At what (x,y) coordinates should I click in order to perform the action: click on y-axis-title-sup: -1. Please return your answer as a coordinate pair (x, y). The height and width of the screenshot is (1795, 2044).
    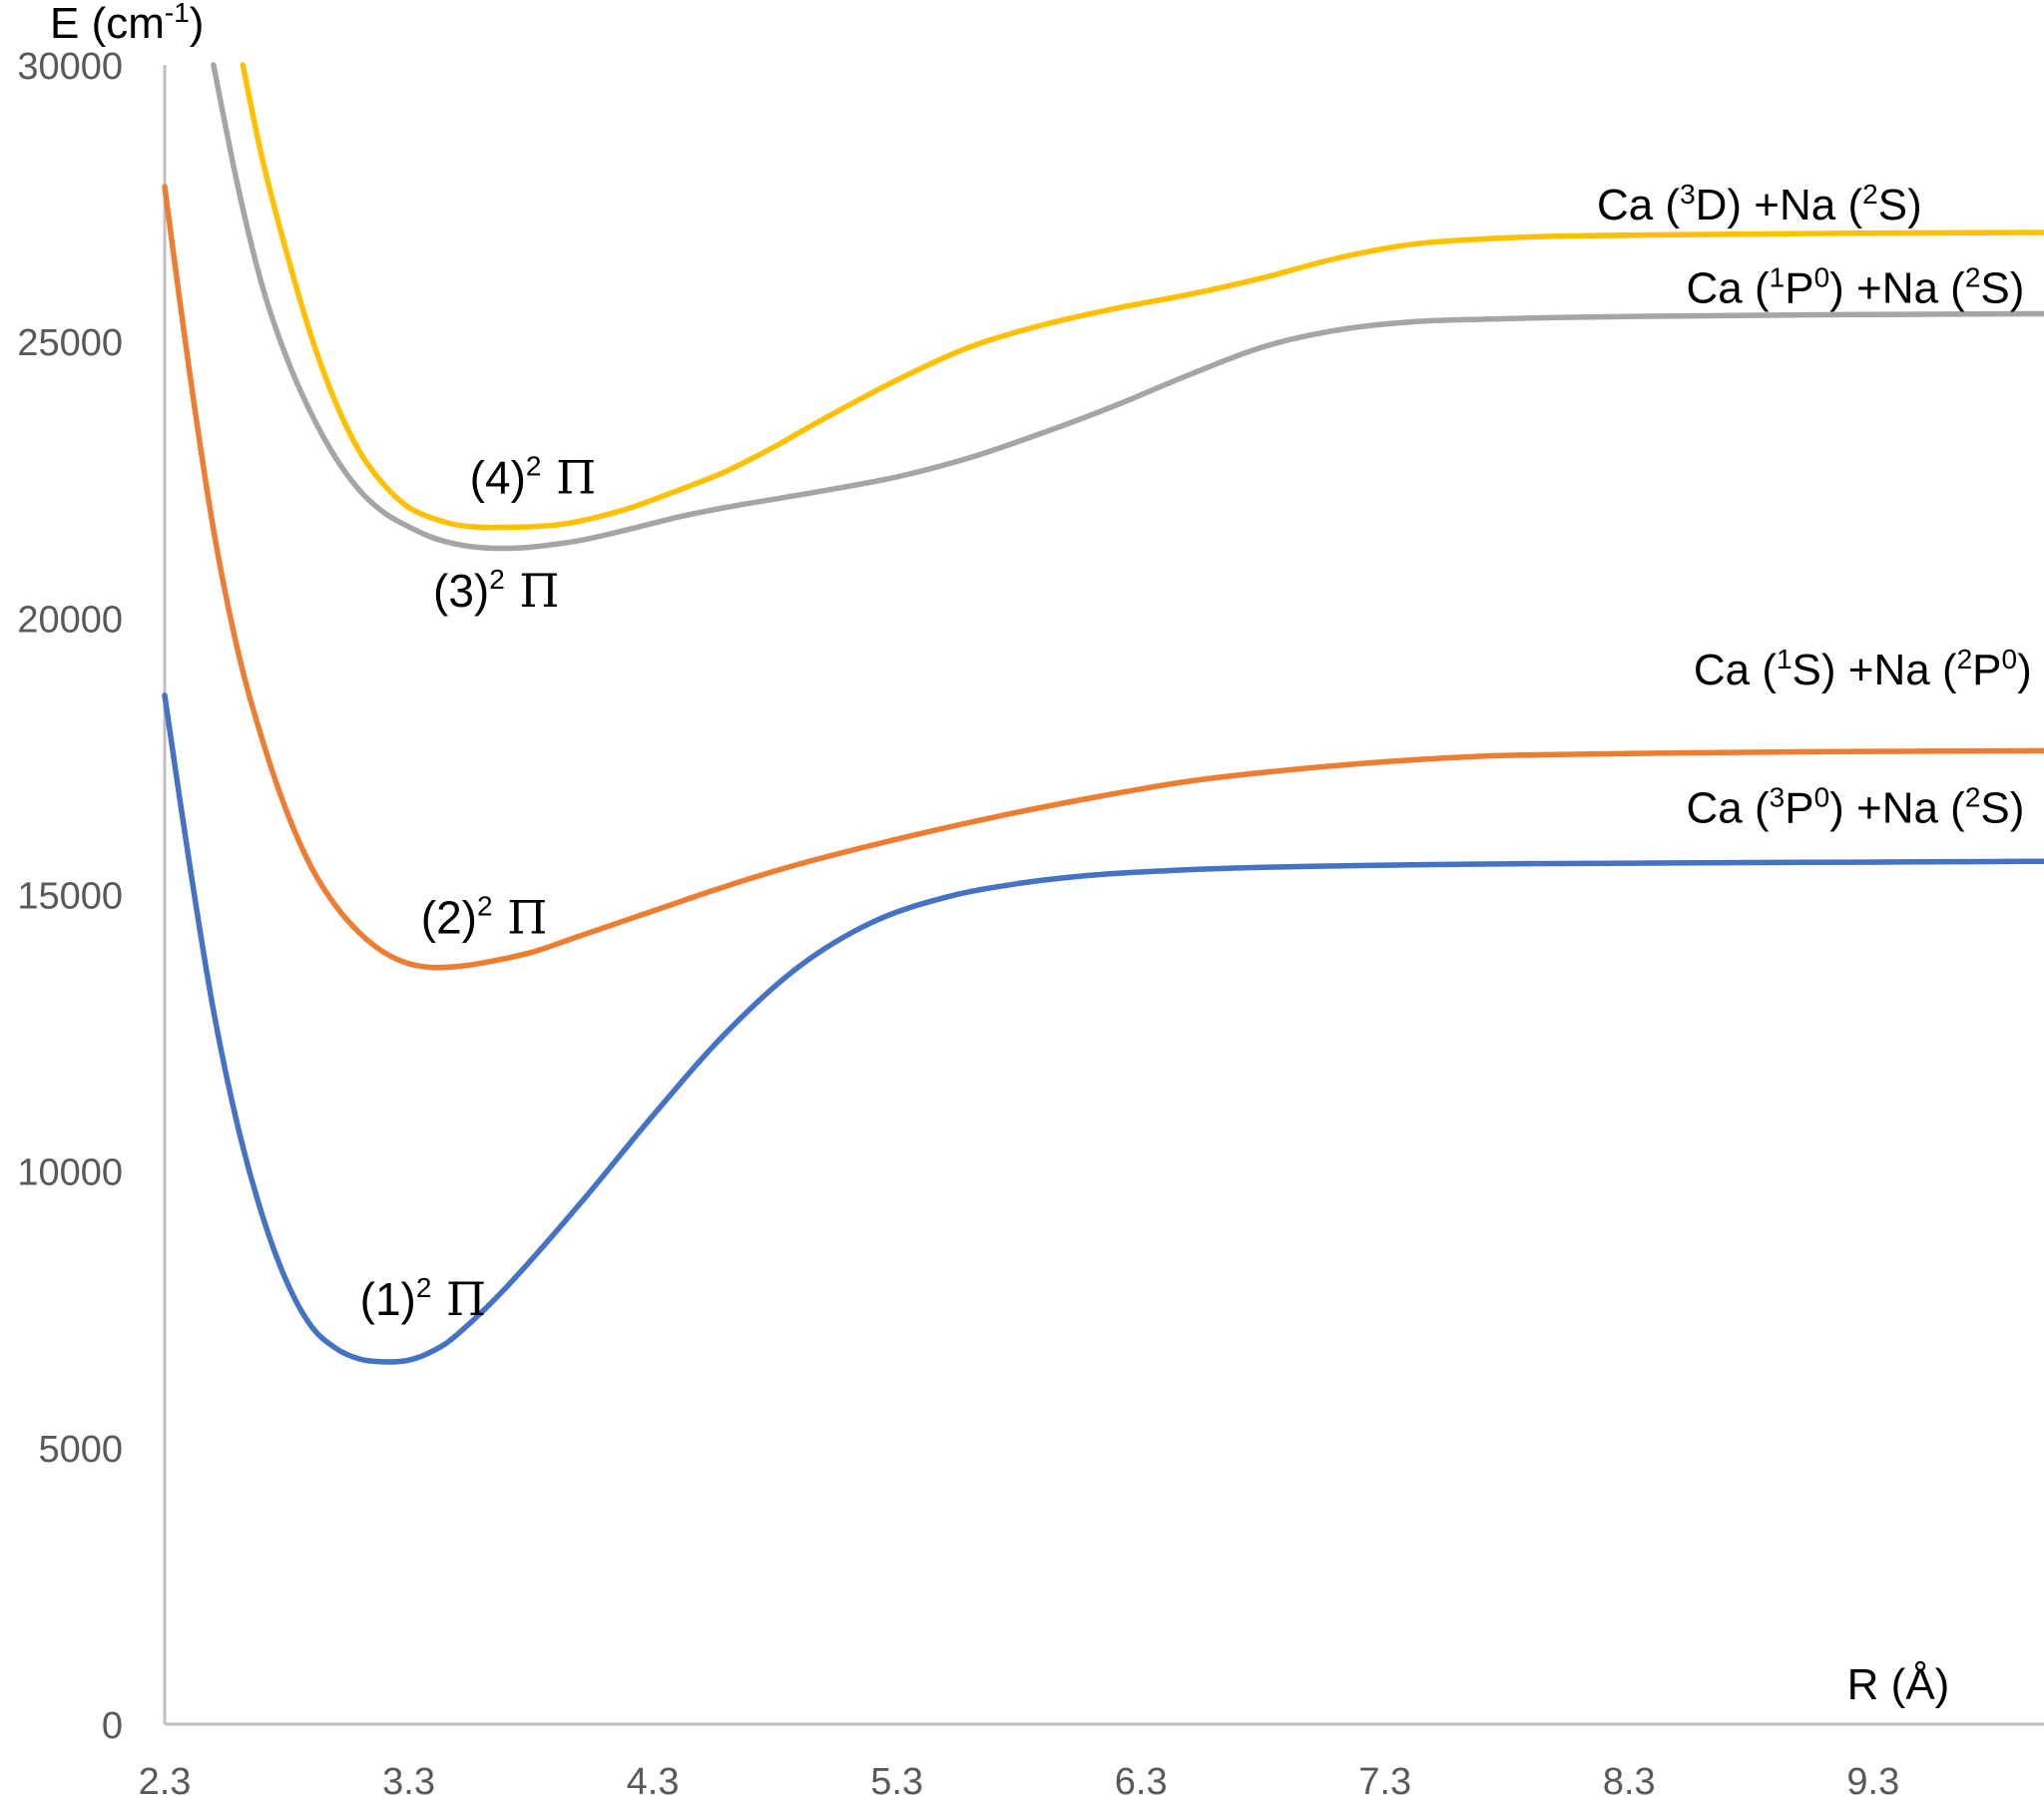
    Looking at the image, I should click on (177, 14).